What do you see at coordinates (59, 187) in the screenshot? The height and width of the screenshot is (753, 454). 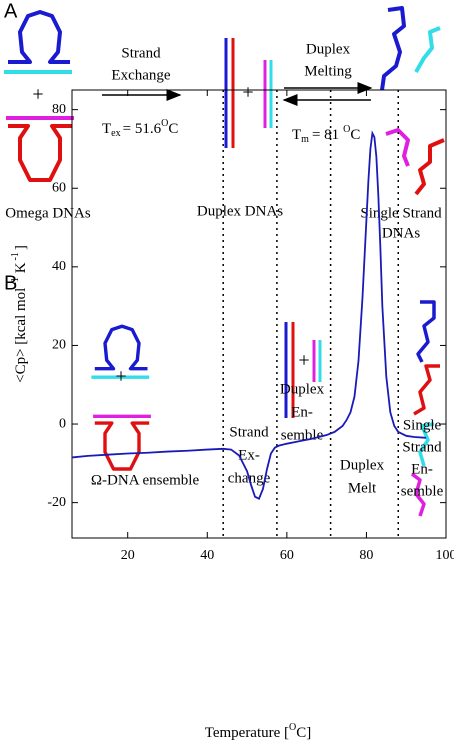 I see `y-tick-label: 60` at bounding box center [59, 187].